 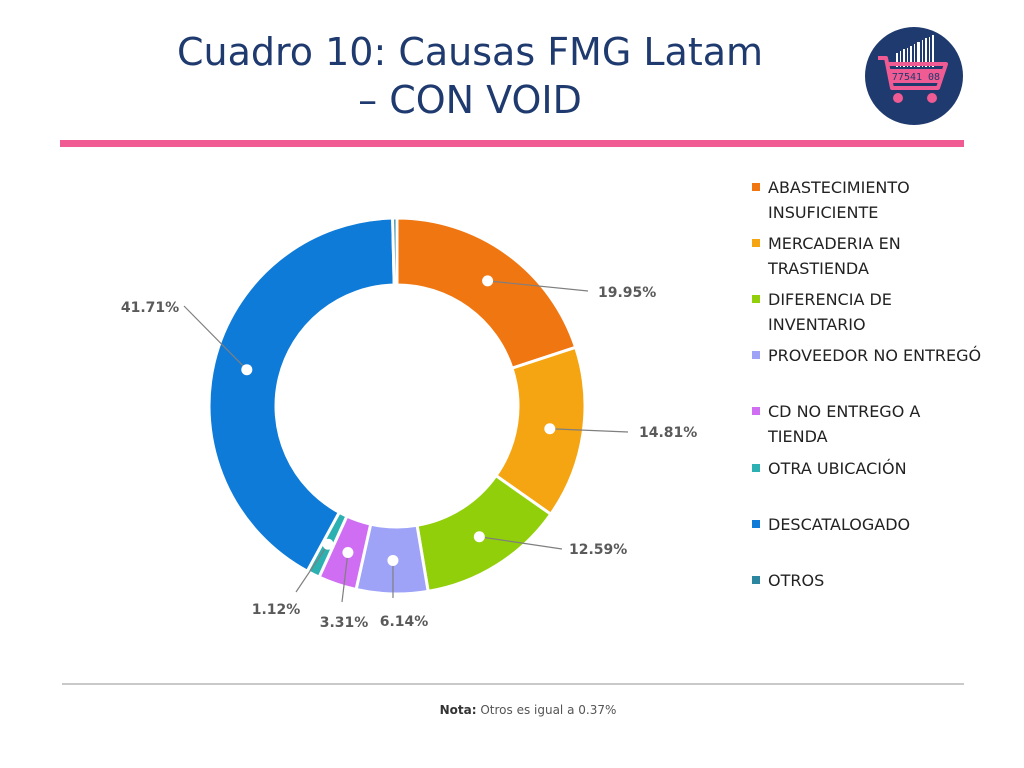 What do you see at coordinates (150, 308) in the screenshot?
I see `data-label-descatalogado: 41.71%` at bounding box center [150, 308].